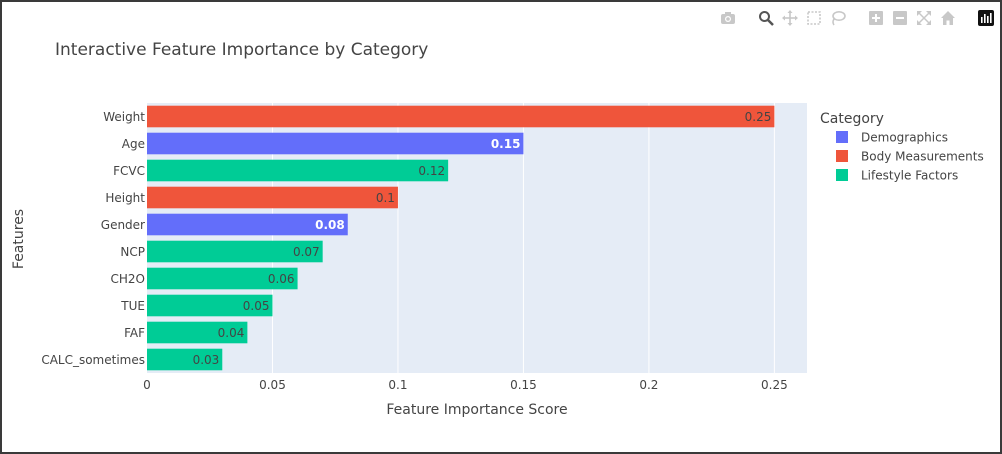  What do you see at coordinates (231, 333) in the screenshot?
I see `bar-value-label: 0.04` at bounding box center [231, 333].